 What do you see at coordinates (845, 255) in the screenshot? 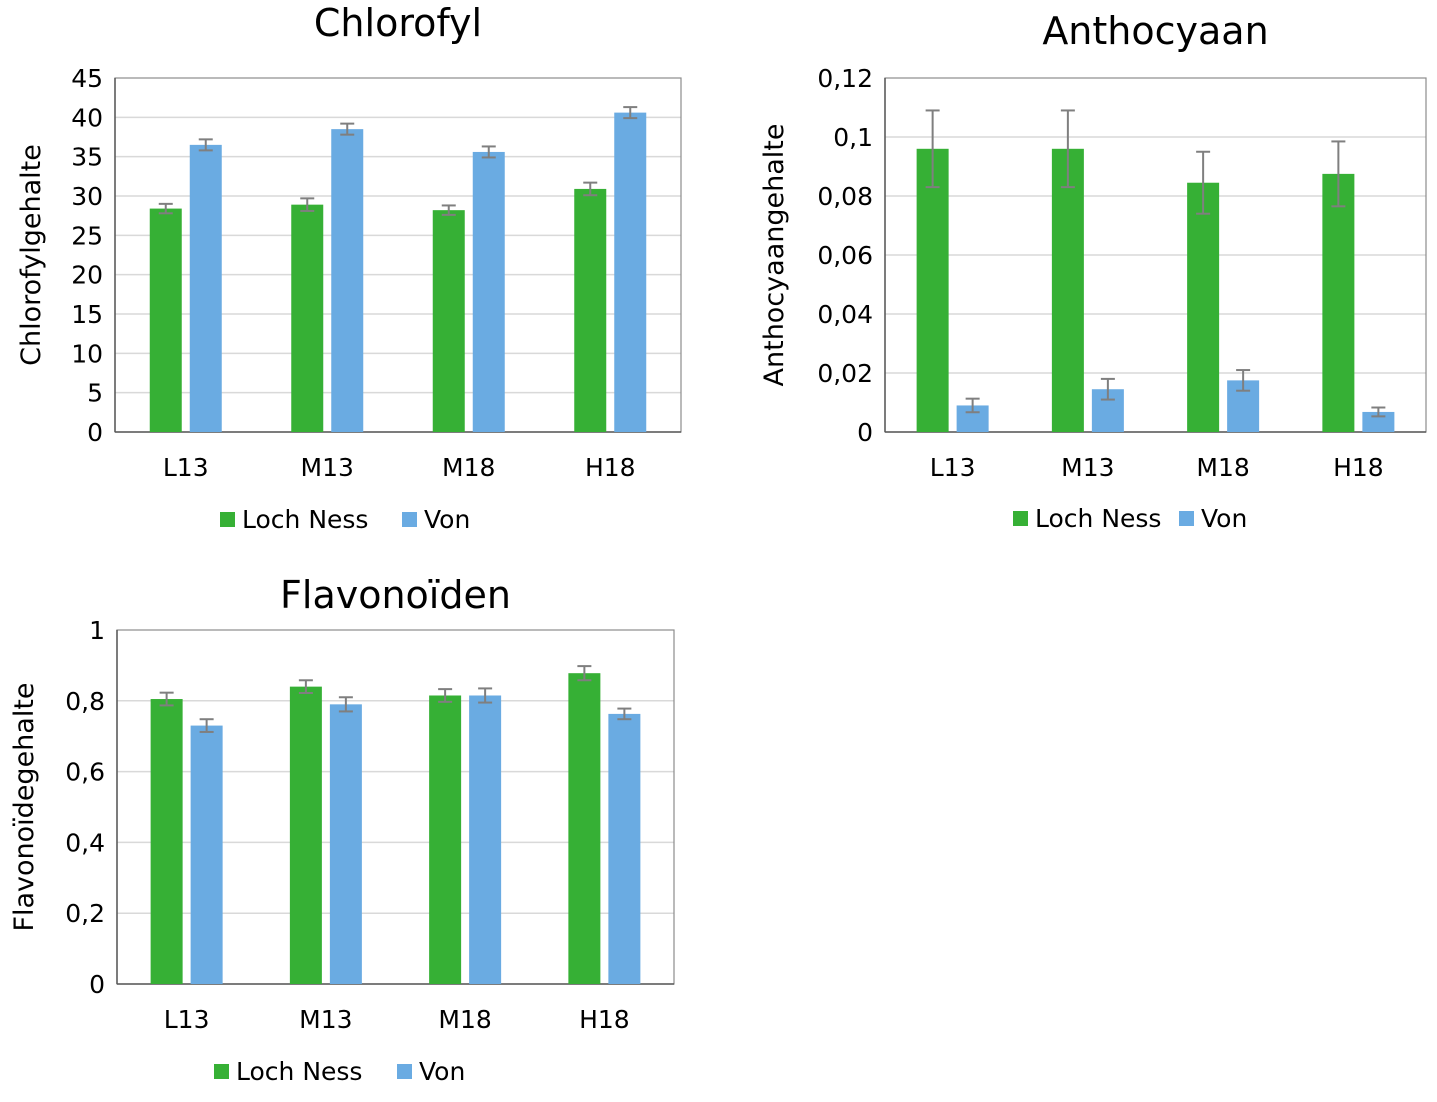
I see `y-tick-label: 0,06` at bounding box center [845, 255].